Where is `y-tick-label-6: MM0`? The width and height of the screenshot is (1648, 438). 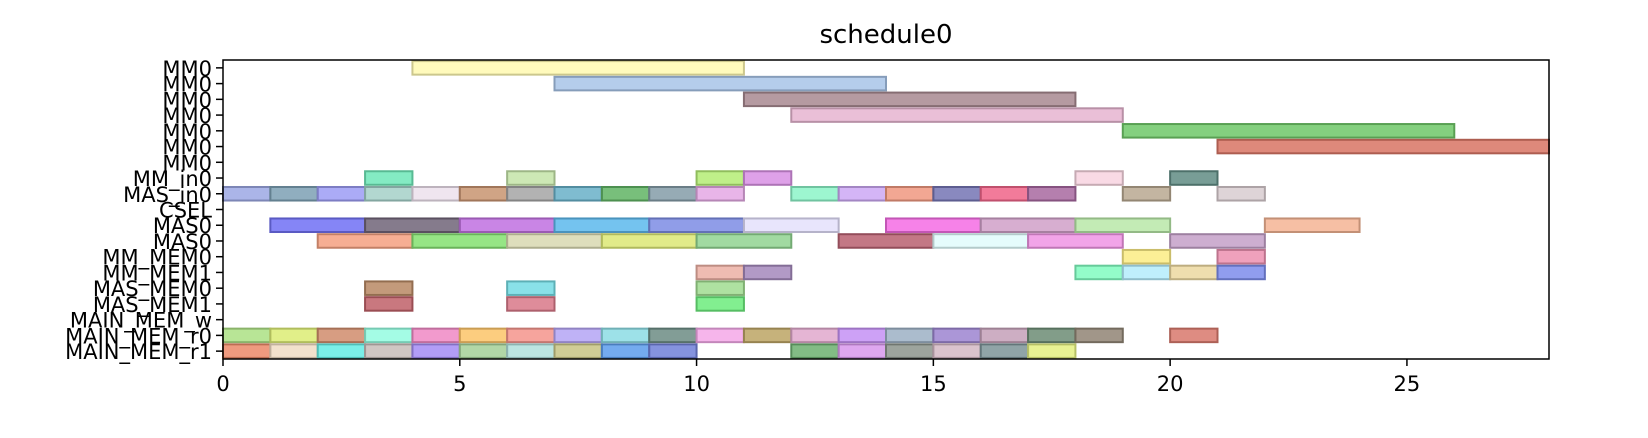
y-tick-label-6: MM0 is located at coordinates (187, 163).